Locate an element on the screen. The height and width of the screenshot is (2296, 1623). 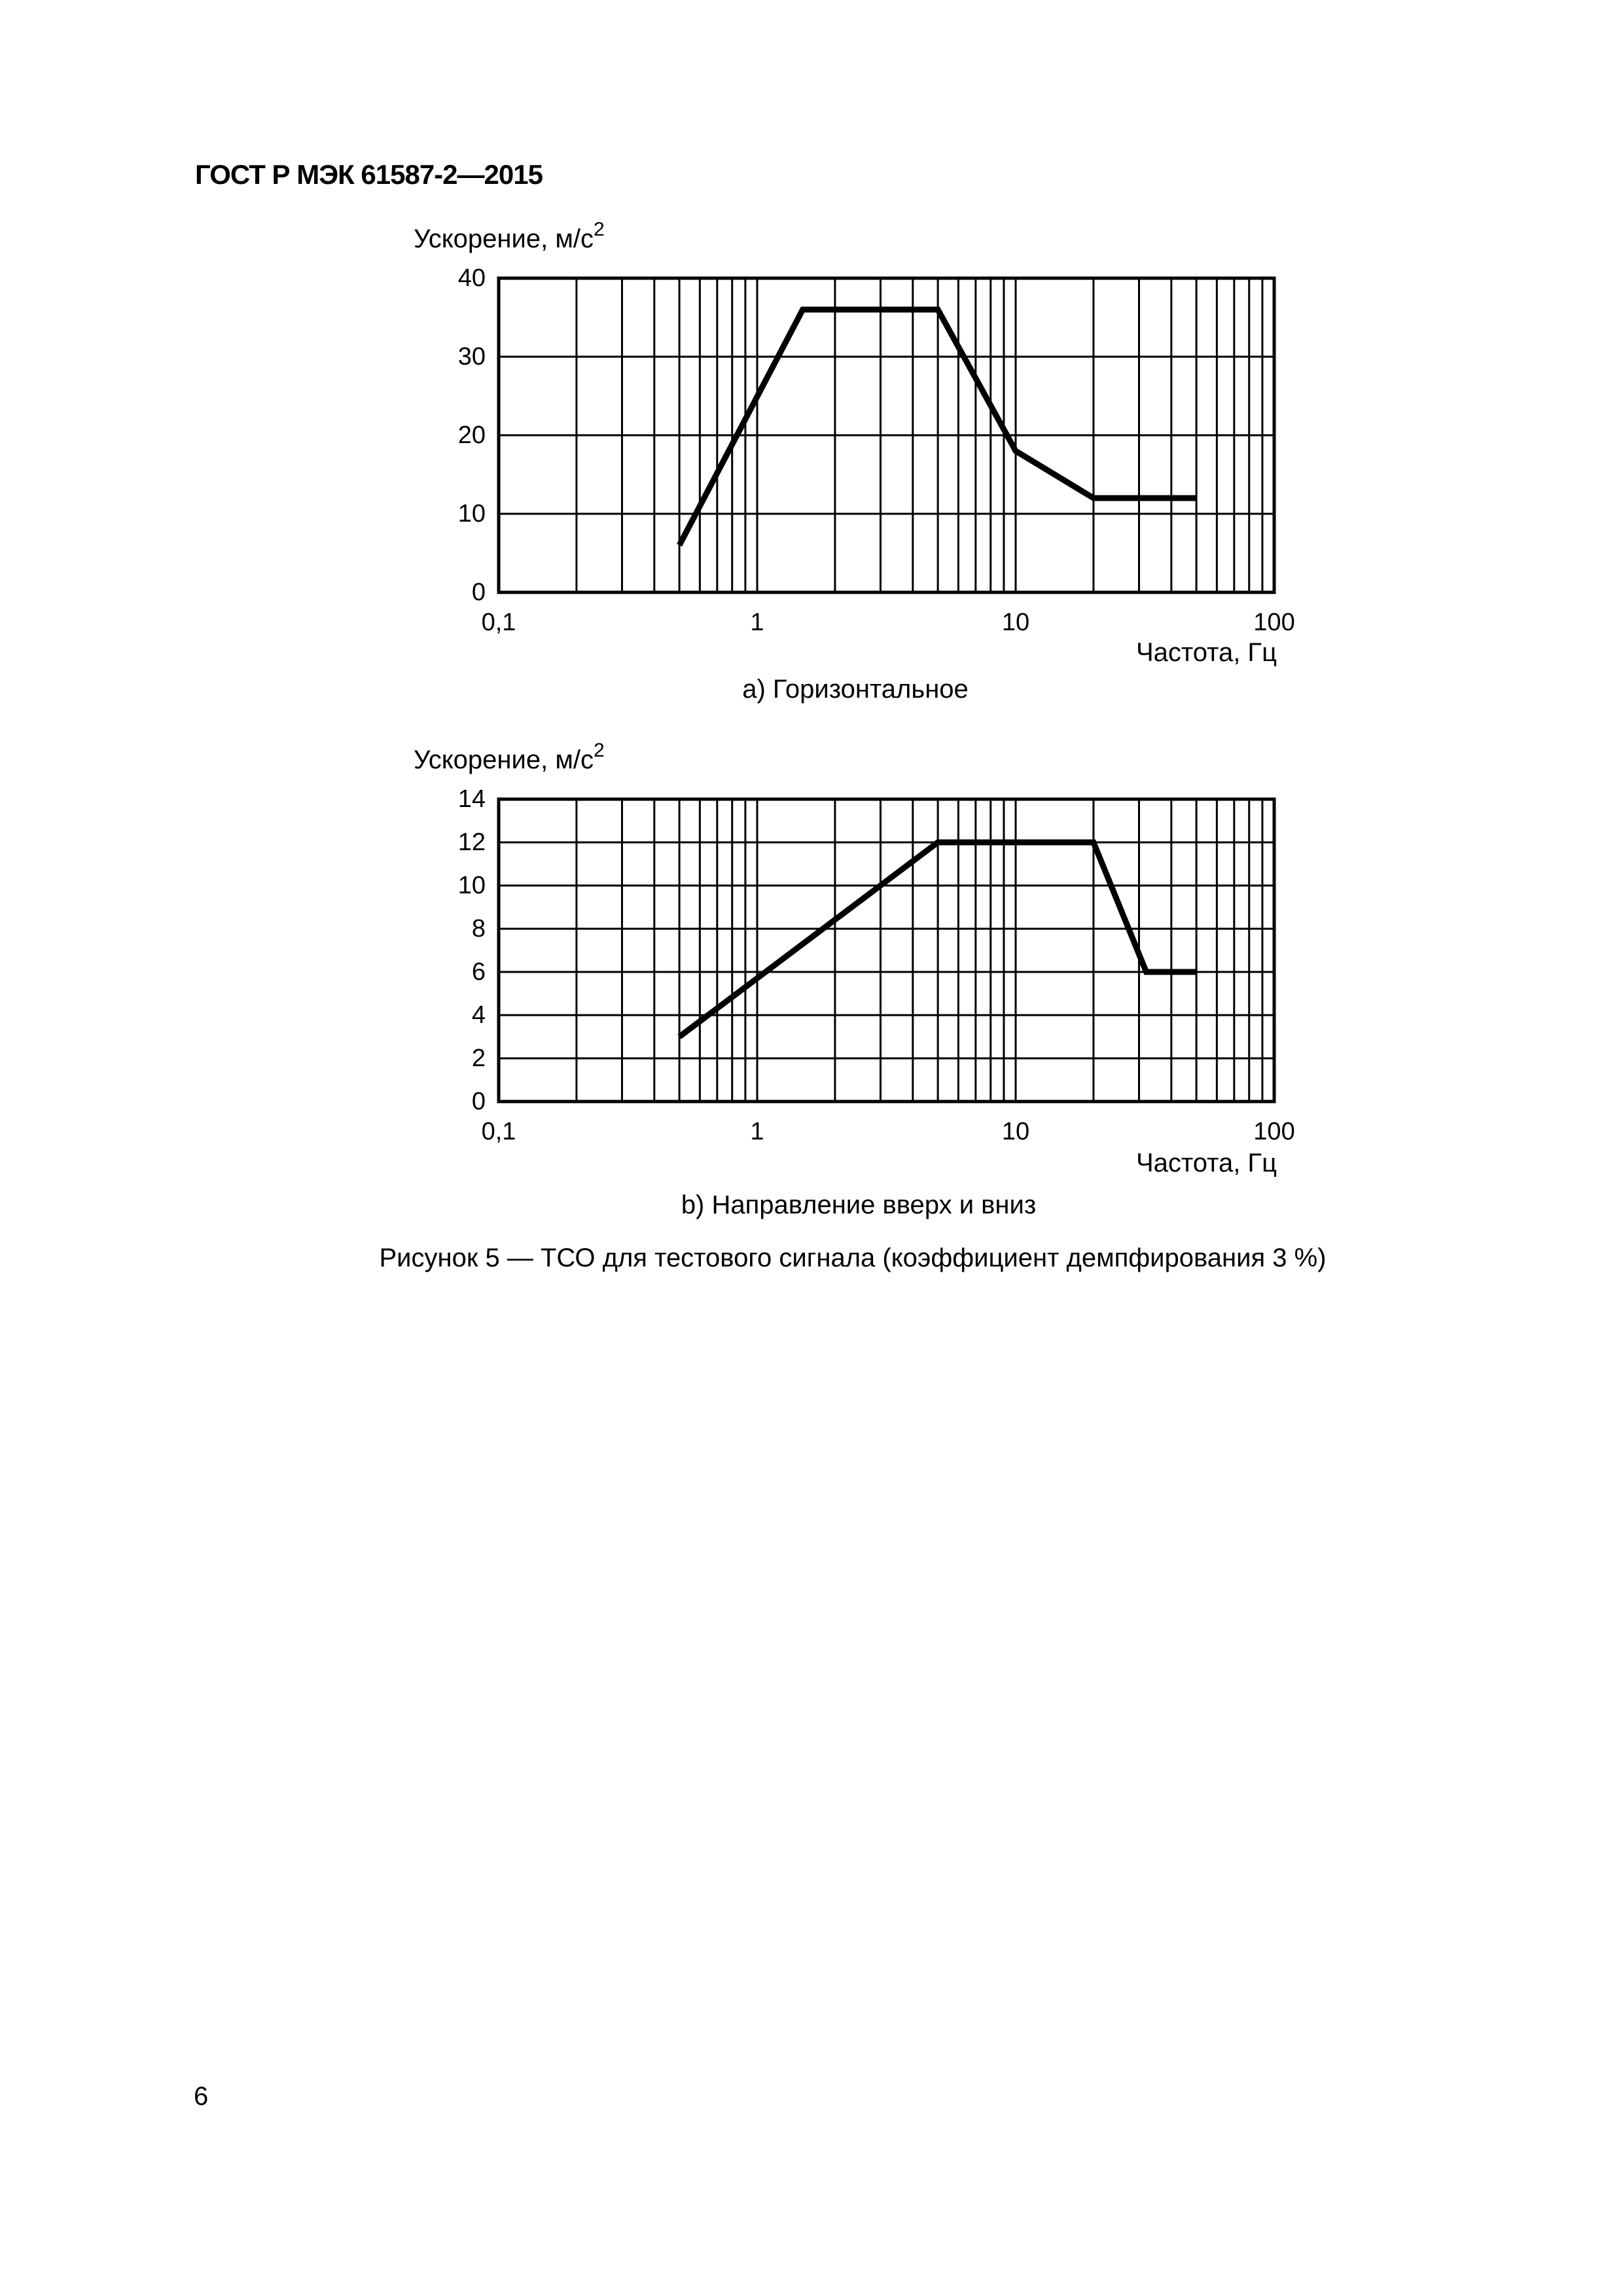
y-tick-label: 14 is located at coordinates (472, 799).